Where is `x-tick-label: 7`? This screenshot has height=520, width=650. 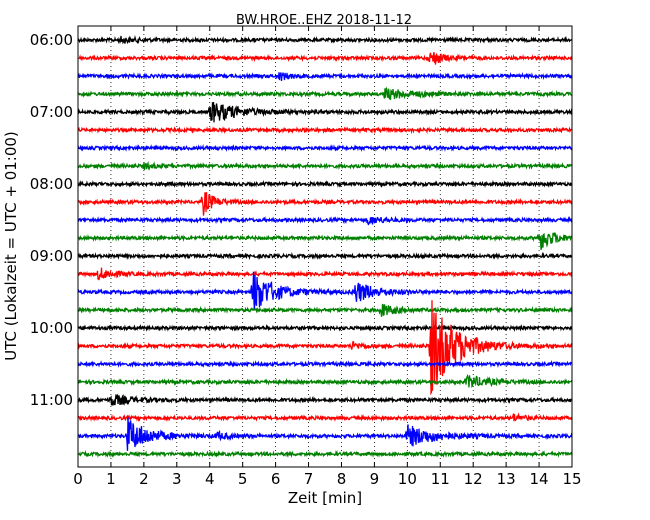 x-tick-label: 7 is located at coordinates (309, 479).